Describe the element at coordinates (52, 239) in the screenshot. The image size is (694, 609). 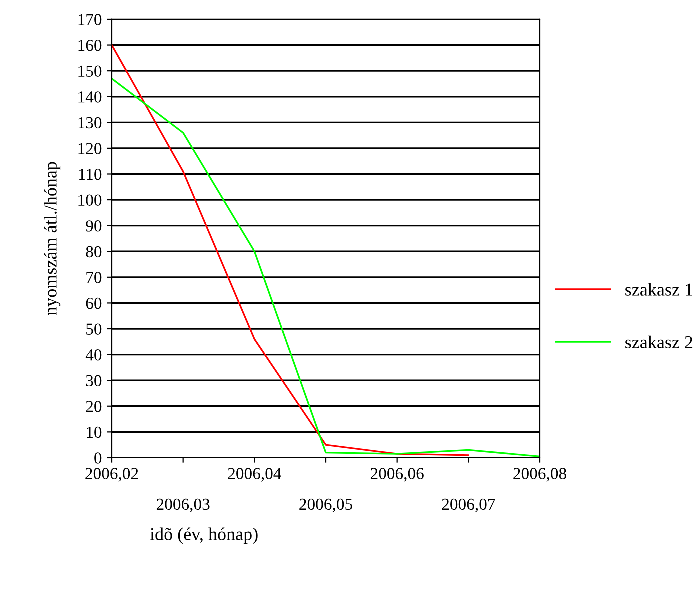
I see `y-axis-title: nyomszám átl./hónap` at that location.